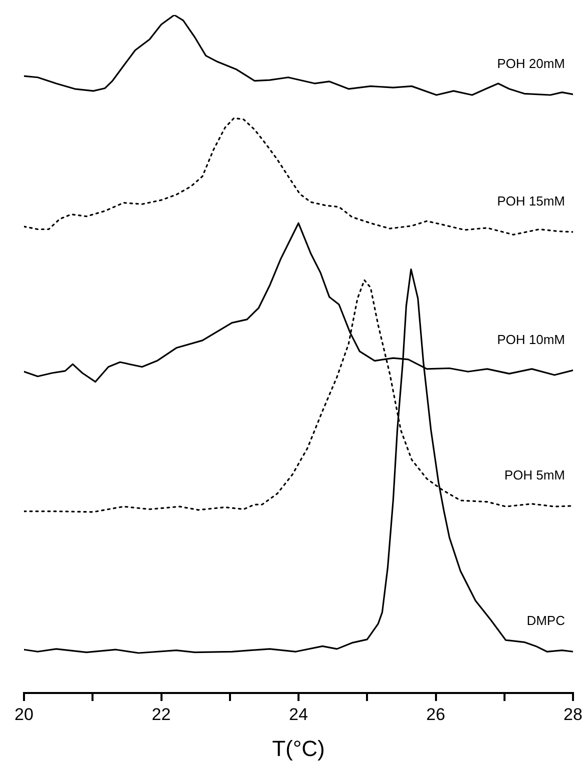 This screenshot has width=587, height=767. I want to click on series-label: DMPC, so click(545, 620).